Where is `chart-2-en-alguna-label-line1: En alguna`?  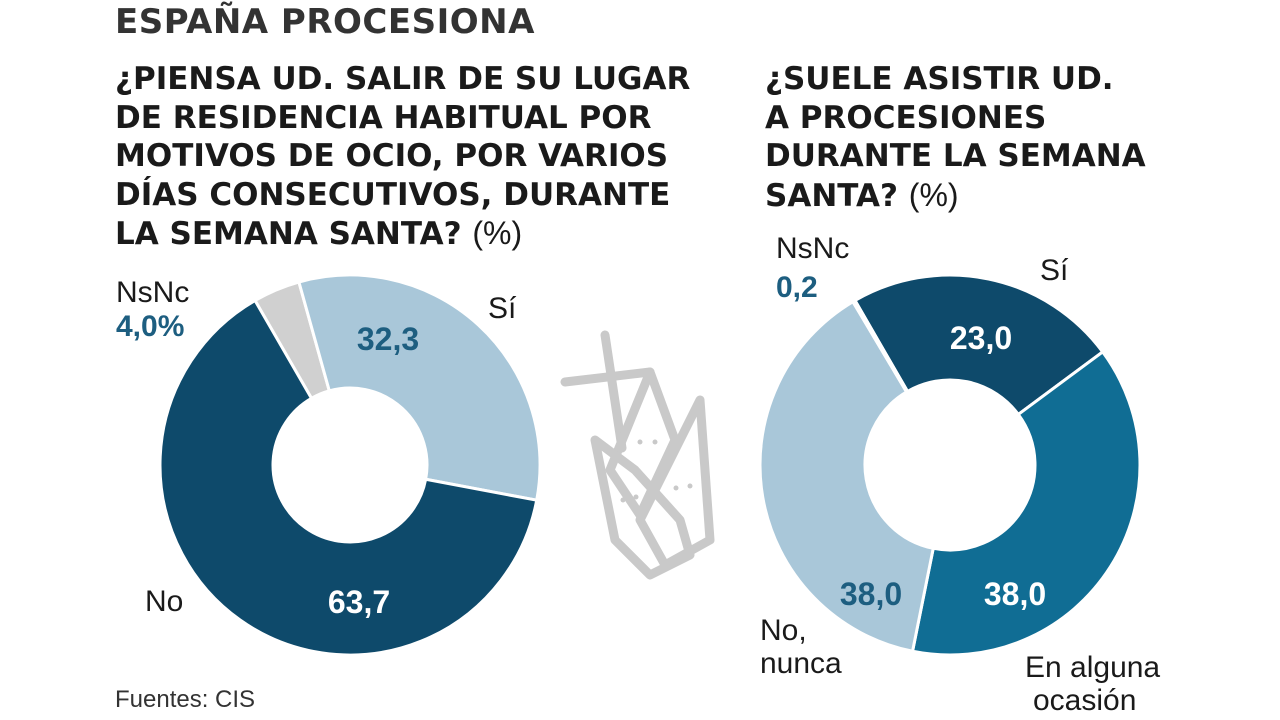 chart-2-en-alguna-label-line1: En alguna is located at coordinates (1092, 667).